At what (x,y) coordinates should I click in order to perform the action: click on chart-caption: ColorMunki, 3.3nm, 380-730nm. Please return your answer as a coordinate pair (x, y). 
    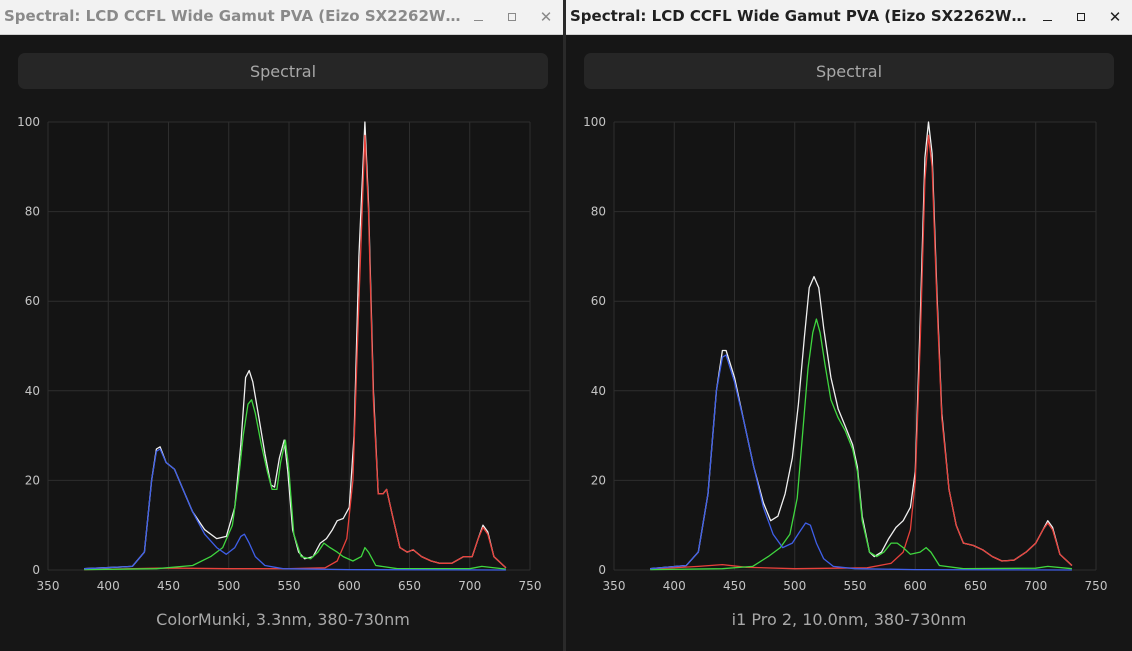
    Looking at the image, I should click on (283, 619).